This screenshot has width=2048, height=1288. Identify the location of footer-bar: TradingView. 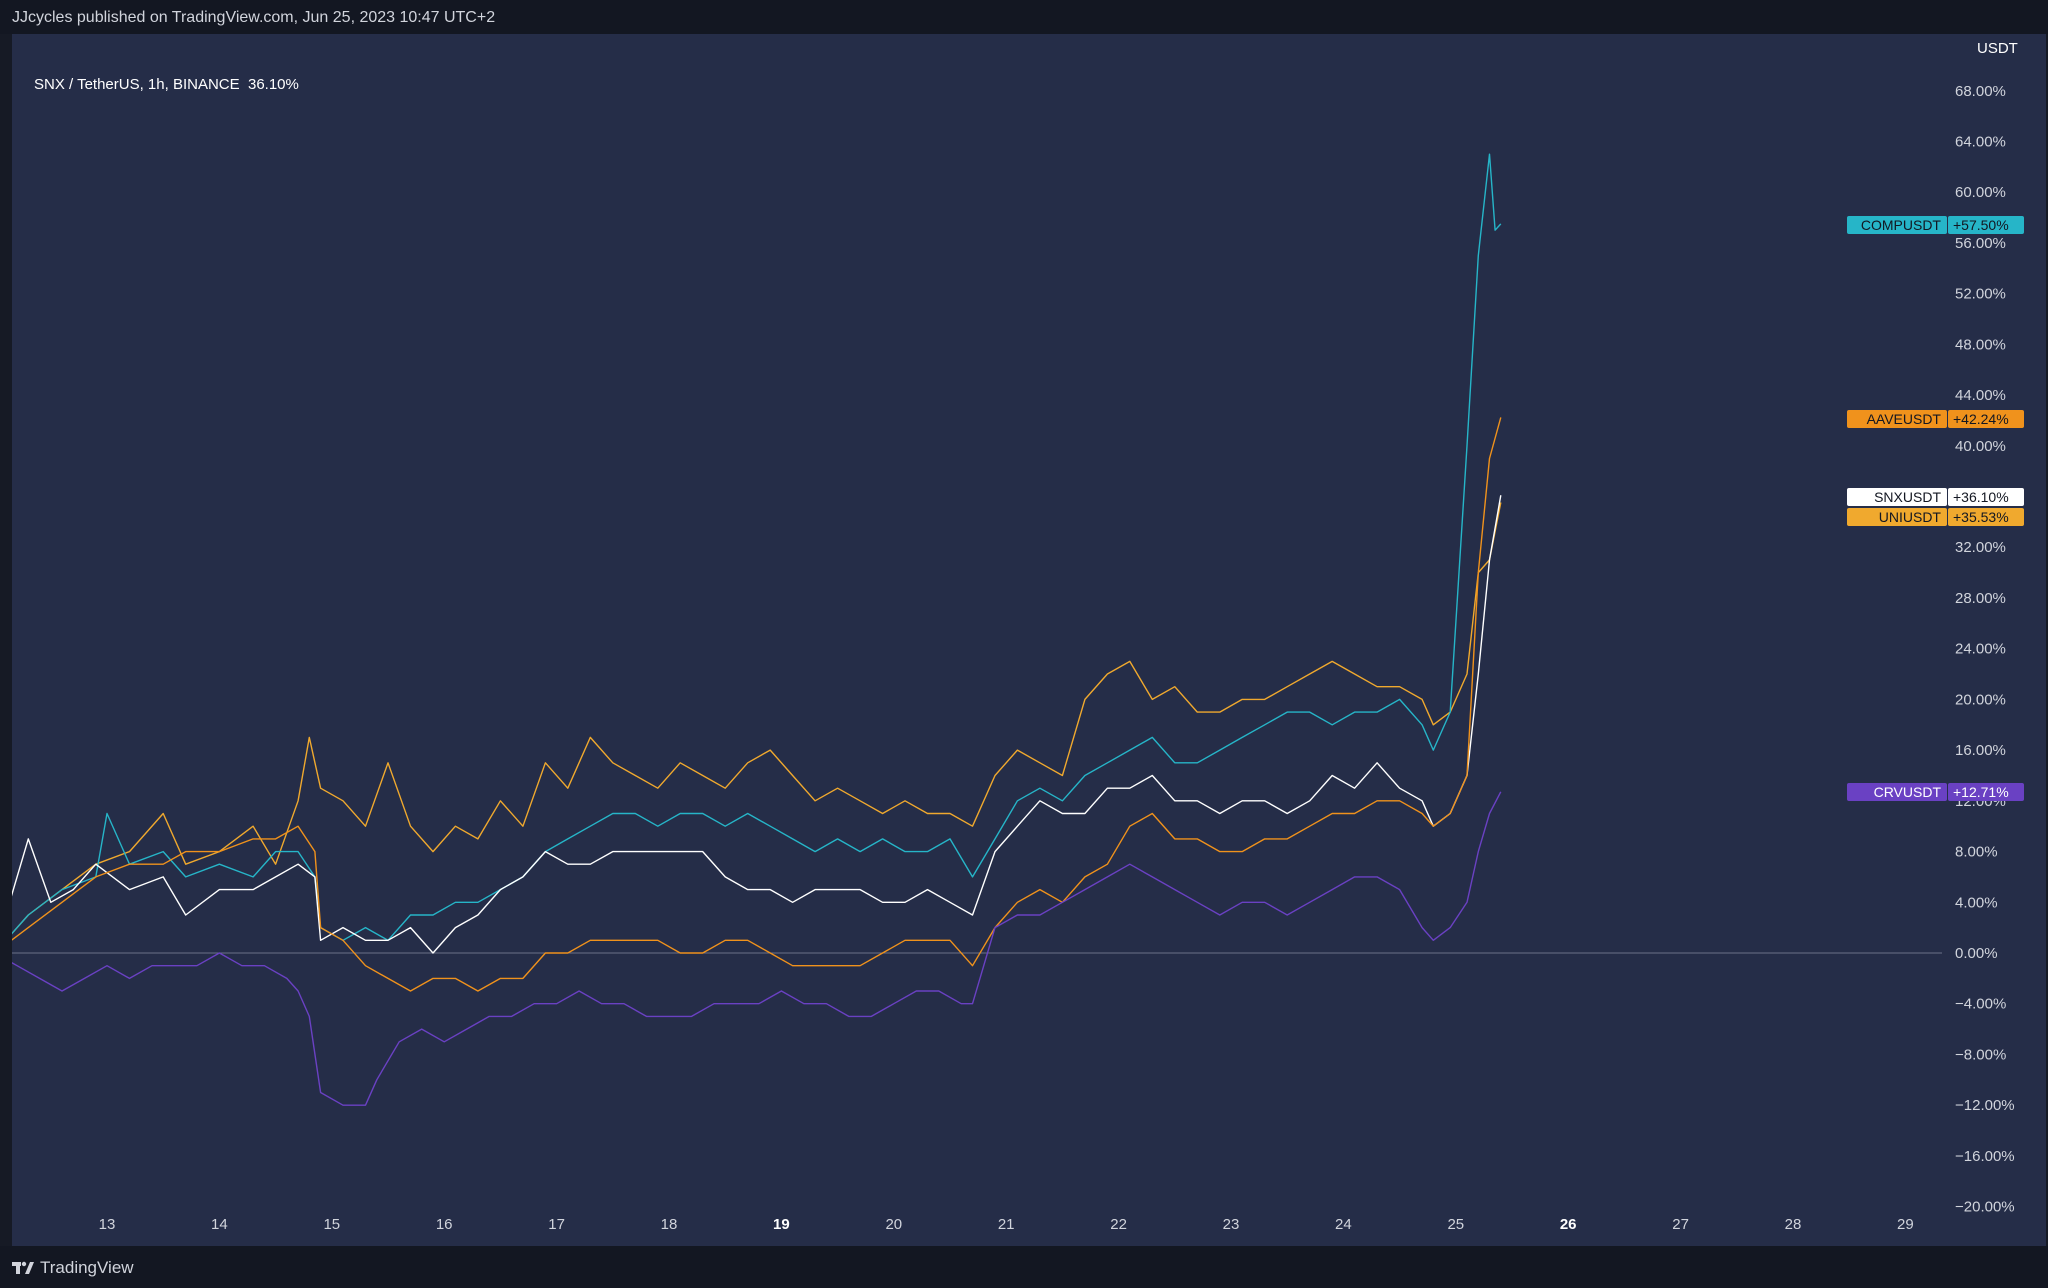
(1024, 1267).